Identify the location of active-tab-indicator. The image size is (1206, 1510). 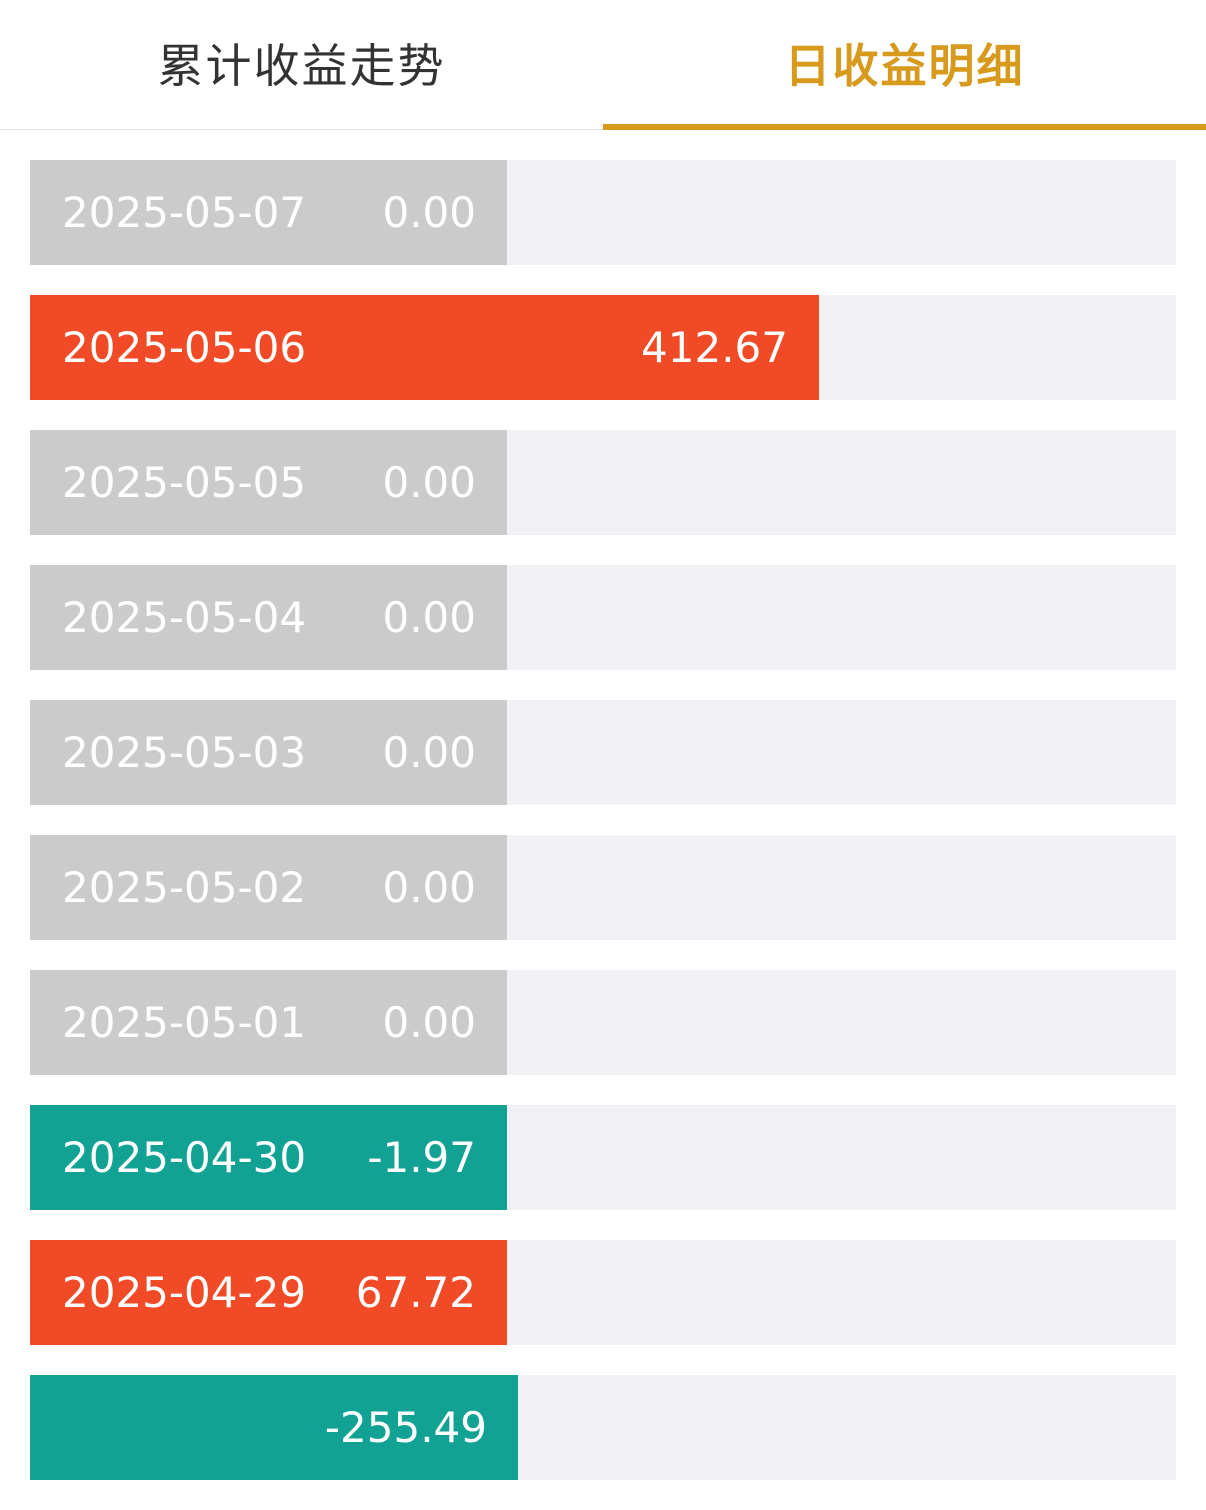
(904, 127).